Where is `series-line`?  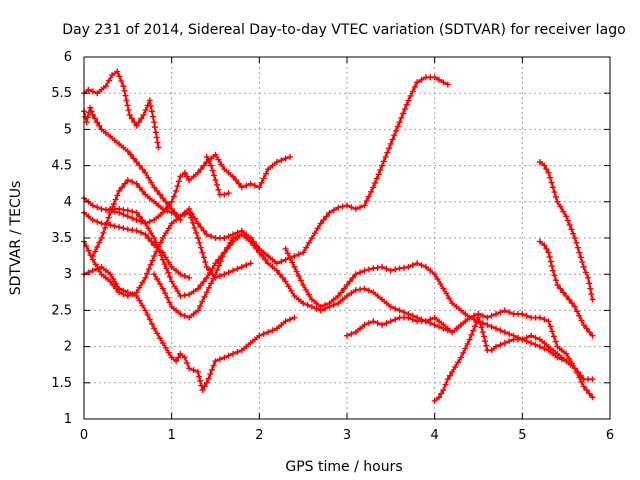 series-line is located at coordinates (217, 175).